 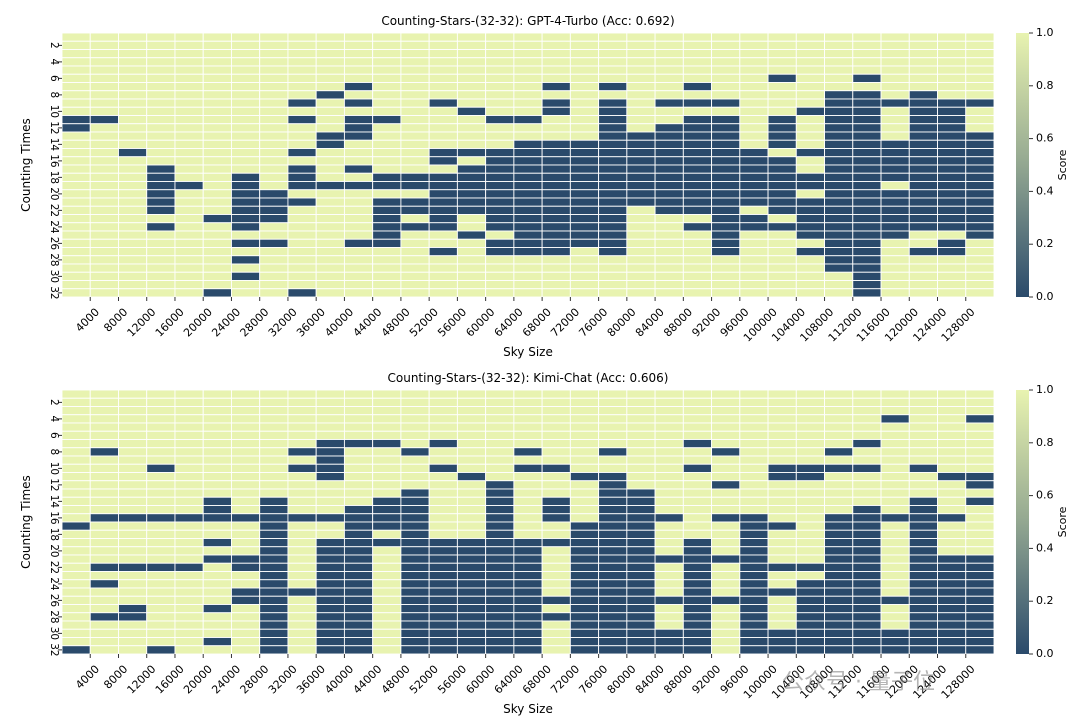 What do you see at coordinates (528, 709) in the screenshot?
I see `x-axis-label: Sky Size` at bounding box center [528, 709].